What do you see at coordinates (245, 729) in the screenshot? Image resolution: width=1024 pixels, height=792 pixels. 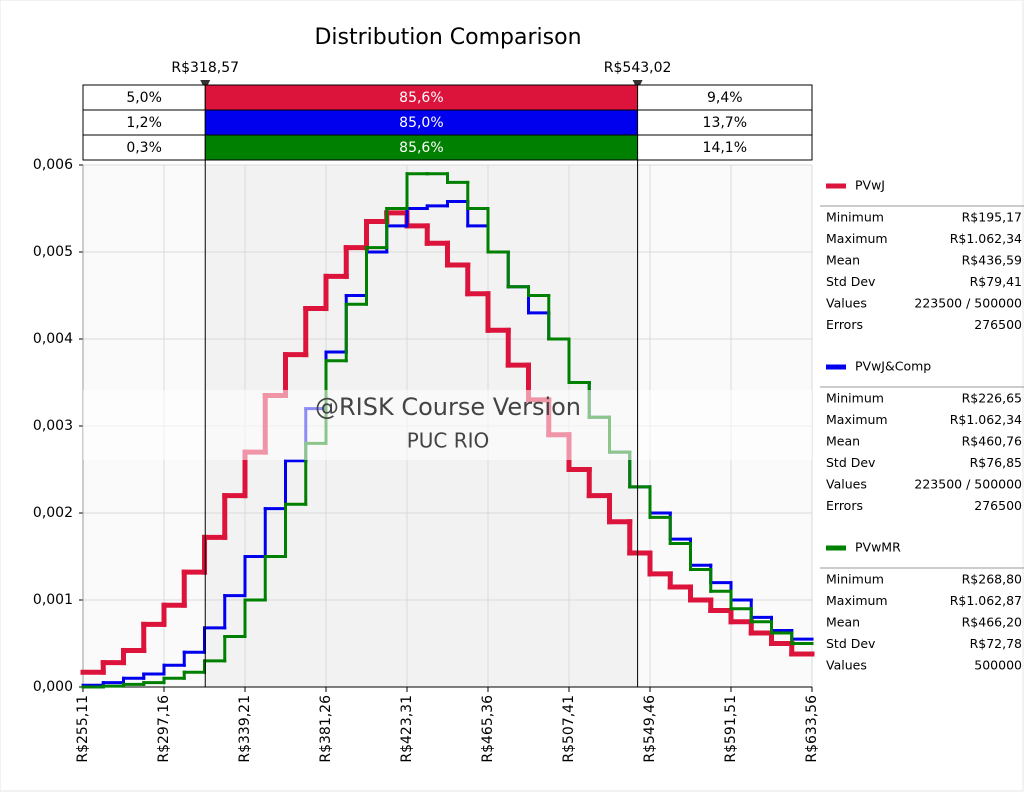 I see `x-tick-label: R$339,21` at bounding box center [245, 729].